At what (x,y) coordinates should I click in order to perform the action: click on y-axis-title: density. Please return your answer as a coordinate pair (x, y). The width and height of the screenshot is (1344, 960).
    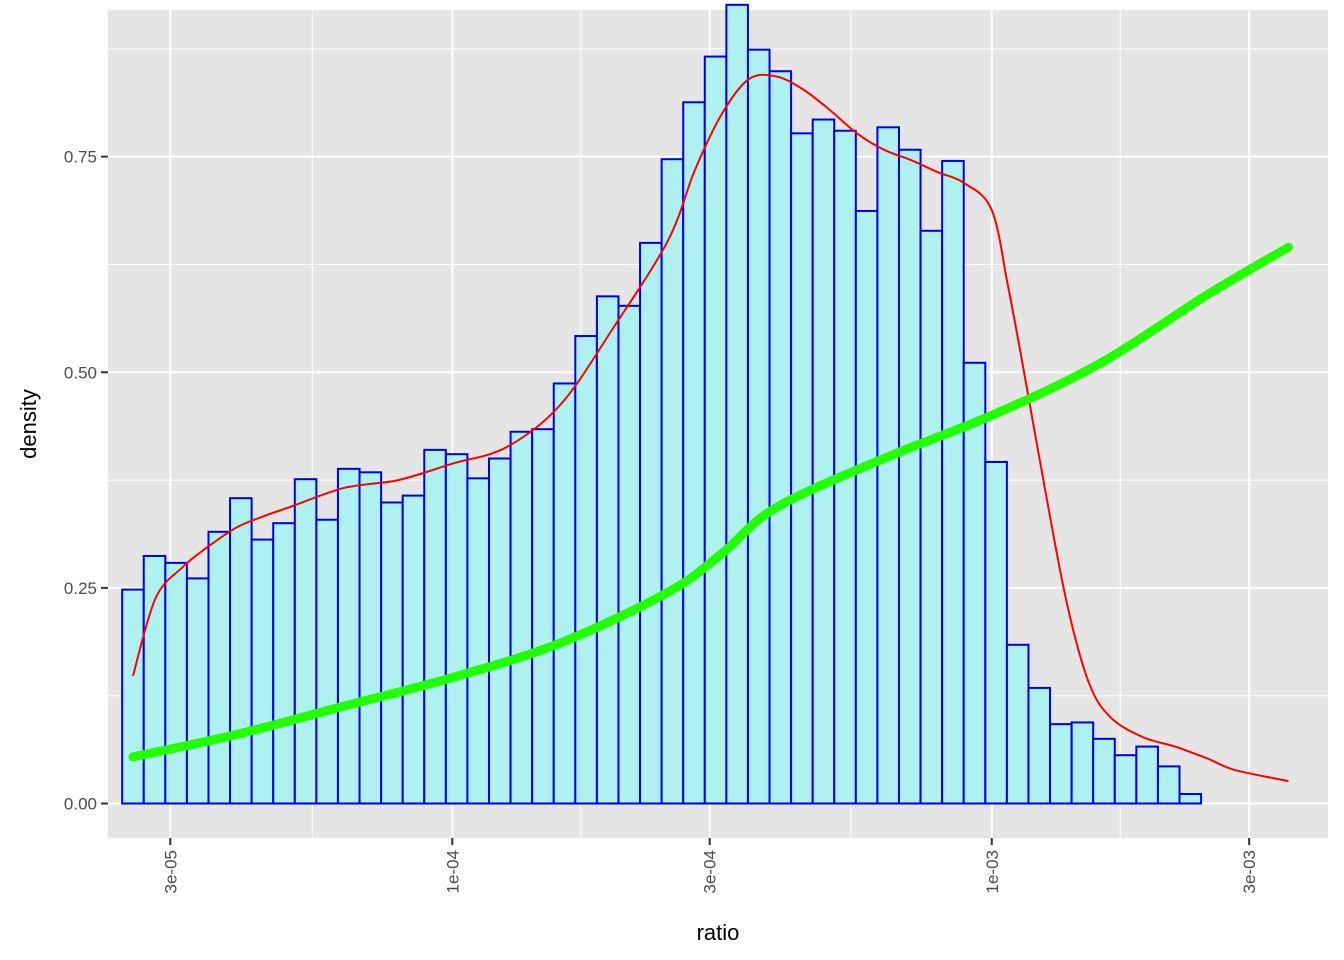
    Looking at the image, I should click on (28, 424).